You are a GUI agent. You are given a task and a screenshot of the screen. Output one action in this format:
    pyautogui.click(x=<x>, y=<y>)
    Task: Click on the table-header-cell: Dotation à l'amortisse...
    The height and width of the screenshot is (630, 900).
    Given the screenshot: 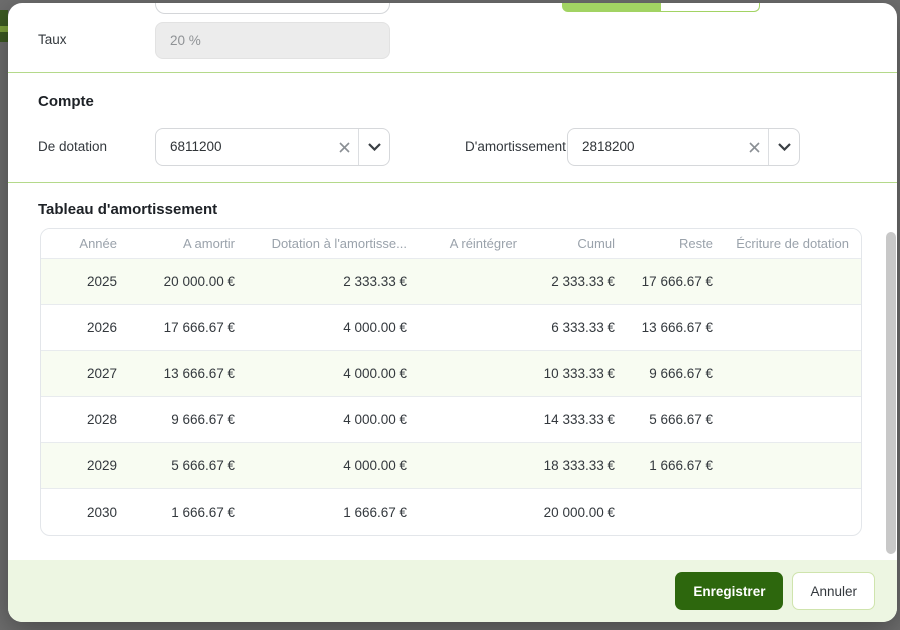 What is the action you would take?
    pyautogui.click(x=333, y=244)
    